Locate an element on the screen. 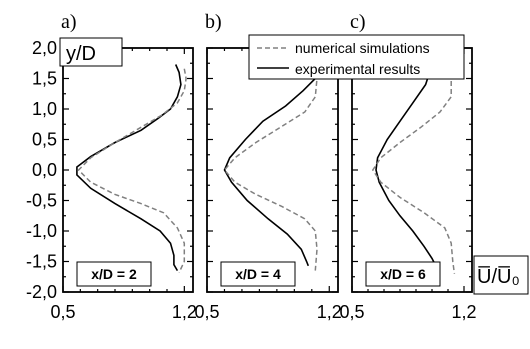  legend-label-numerical: numerical simulations is located at coordinates (362, 48).